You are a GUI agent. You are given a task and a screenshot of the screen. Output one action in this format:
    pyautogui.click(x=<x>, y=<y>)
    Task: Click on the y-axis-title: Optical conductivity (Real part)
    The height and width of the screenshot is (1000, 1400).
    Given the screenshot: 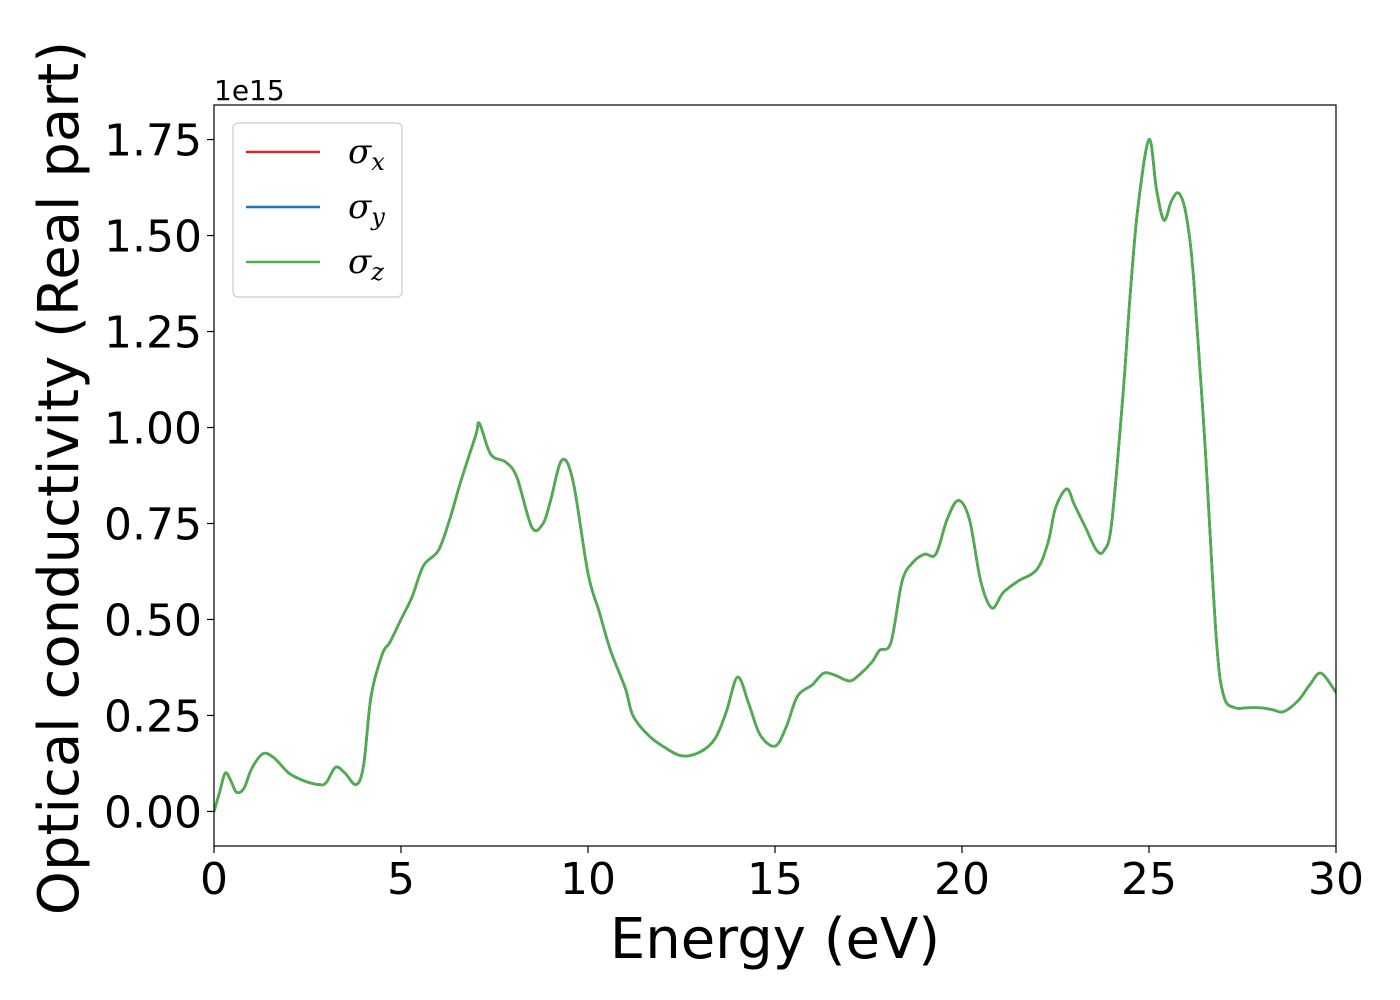 What is the action you would take?
    pyautogui.click(x=59, y=478)
    